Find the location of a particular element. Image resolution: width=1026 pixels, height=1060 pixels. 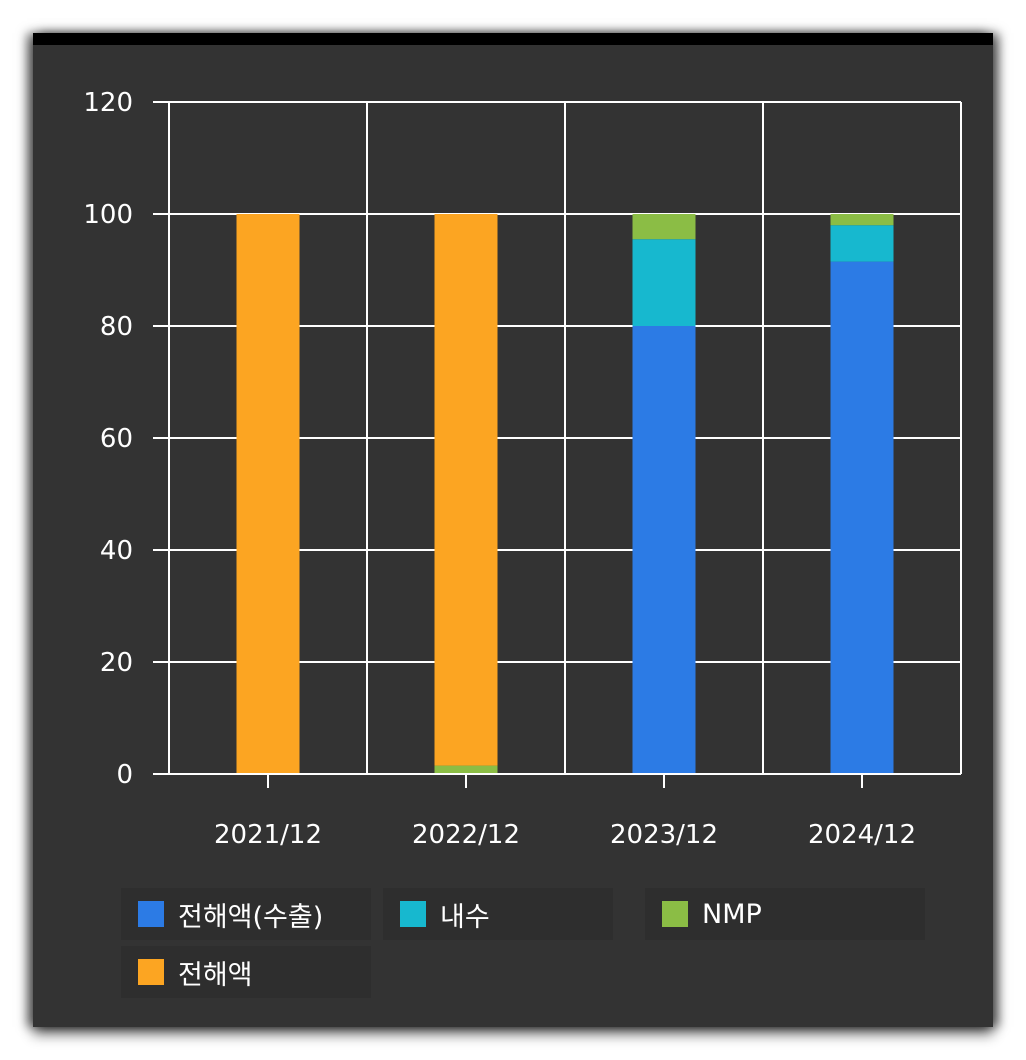

y-tick-label: 100 is located at coordinates (108, 215).